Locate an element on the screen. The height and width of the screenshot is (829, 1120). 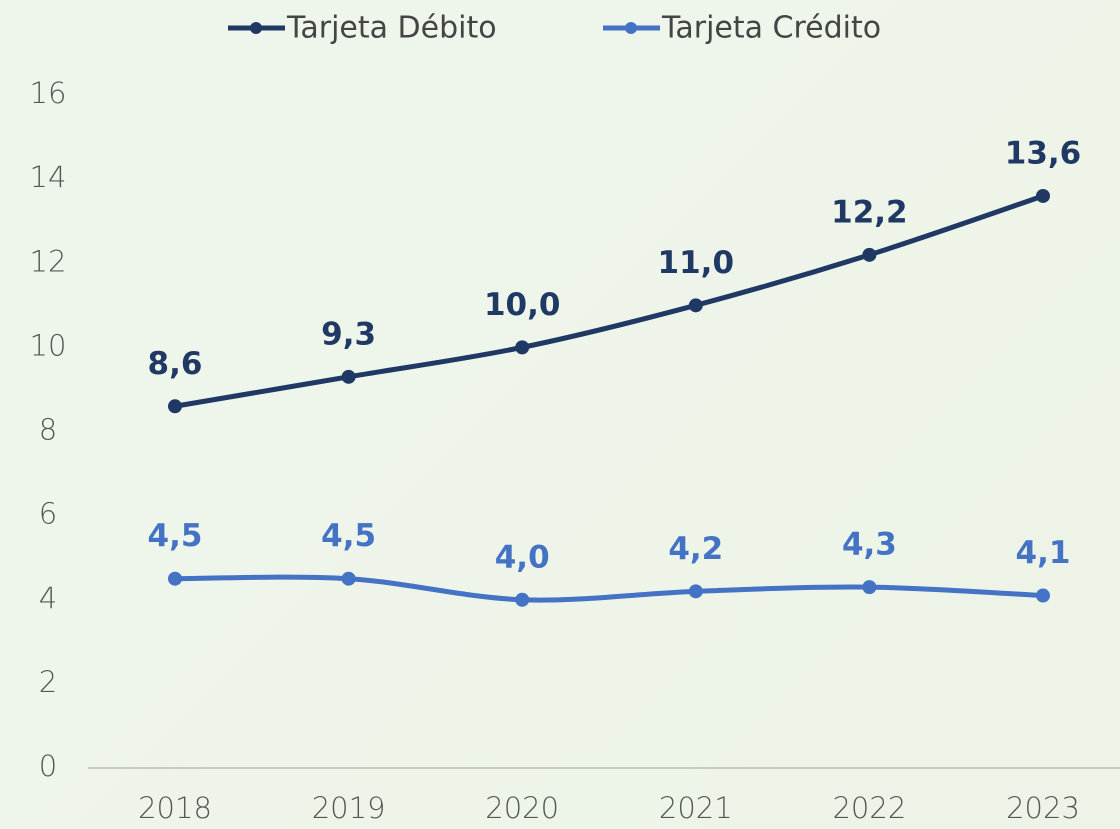
x-tick-label: 2018 is located at coordinates (175, 808).